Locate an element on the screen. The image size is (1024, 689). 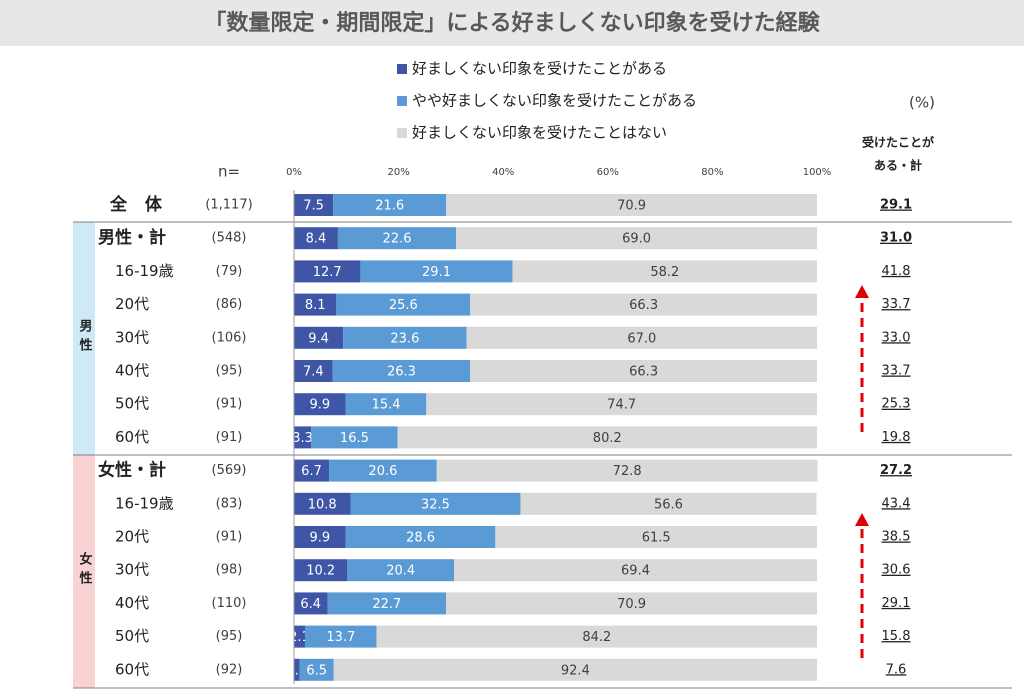
x-tick-label: 60% is located at coordinates (608, 172).